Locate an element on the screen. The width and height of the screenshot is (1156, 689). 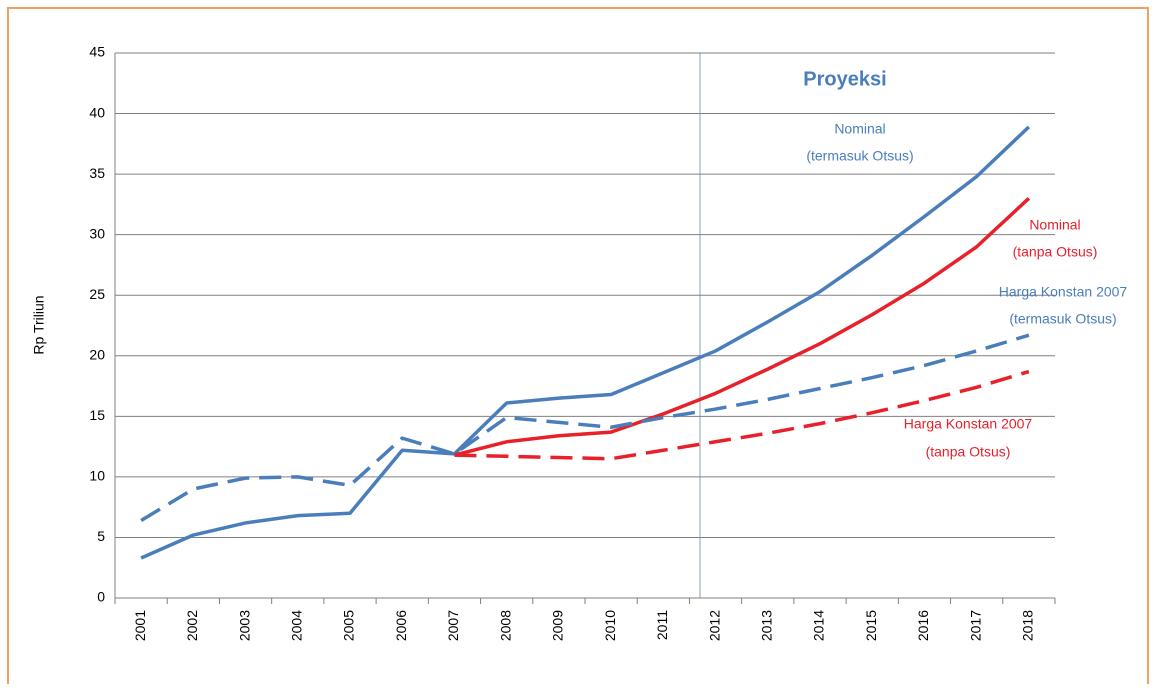
y-tick-label: 45 is located at coordinates (97, 52).